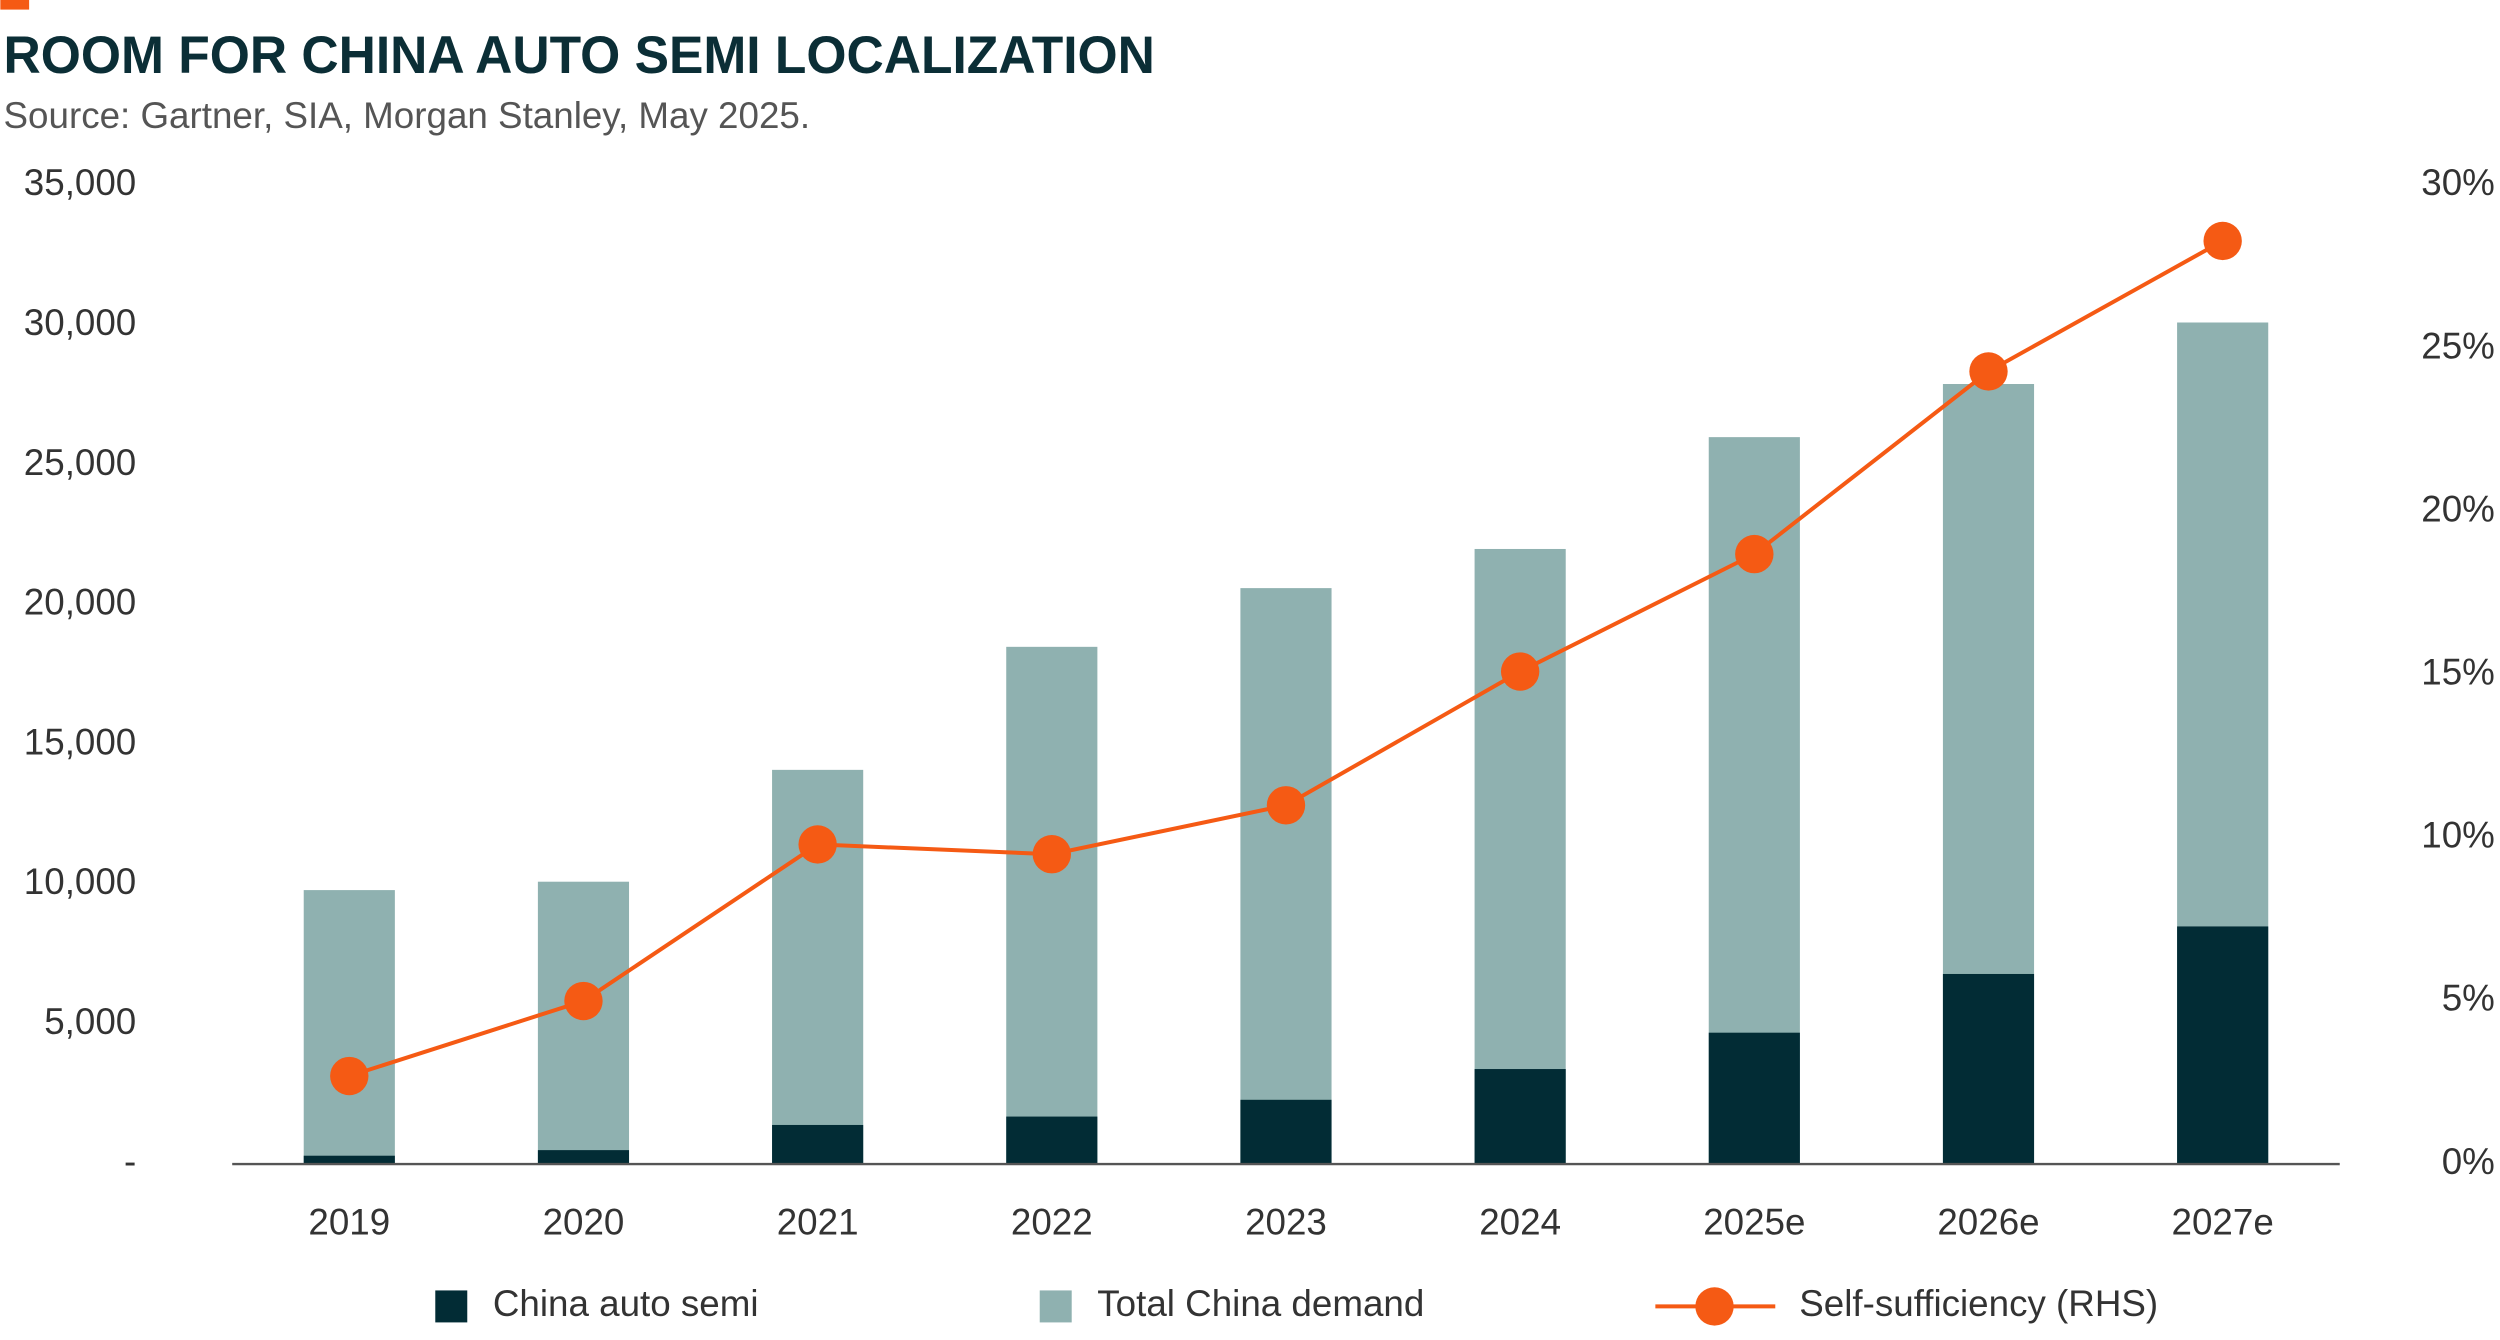 The image size is (2500, 1340). What do you see at coordinates (80, 462) in the screenshot?
I see `y-tick-label: 25,000` at bounding box center [80, 462].